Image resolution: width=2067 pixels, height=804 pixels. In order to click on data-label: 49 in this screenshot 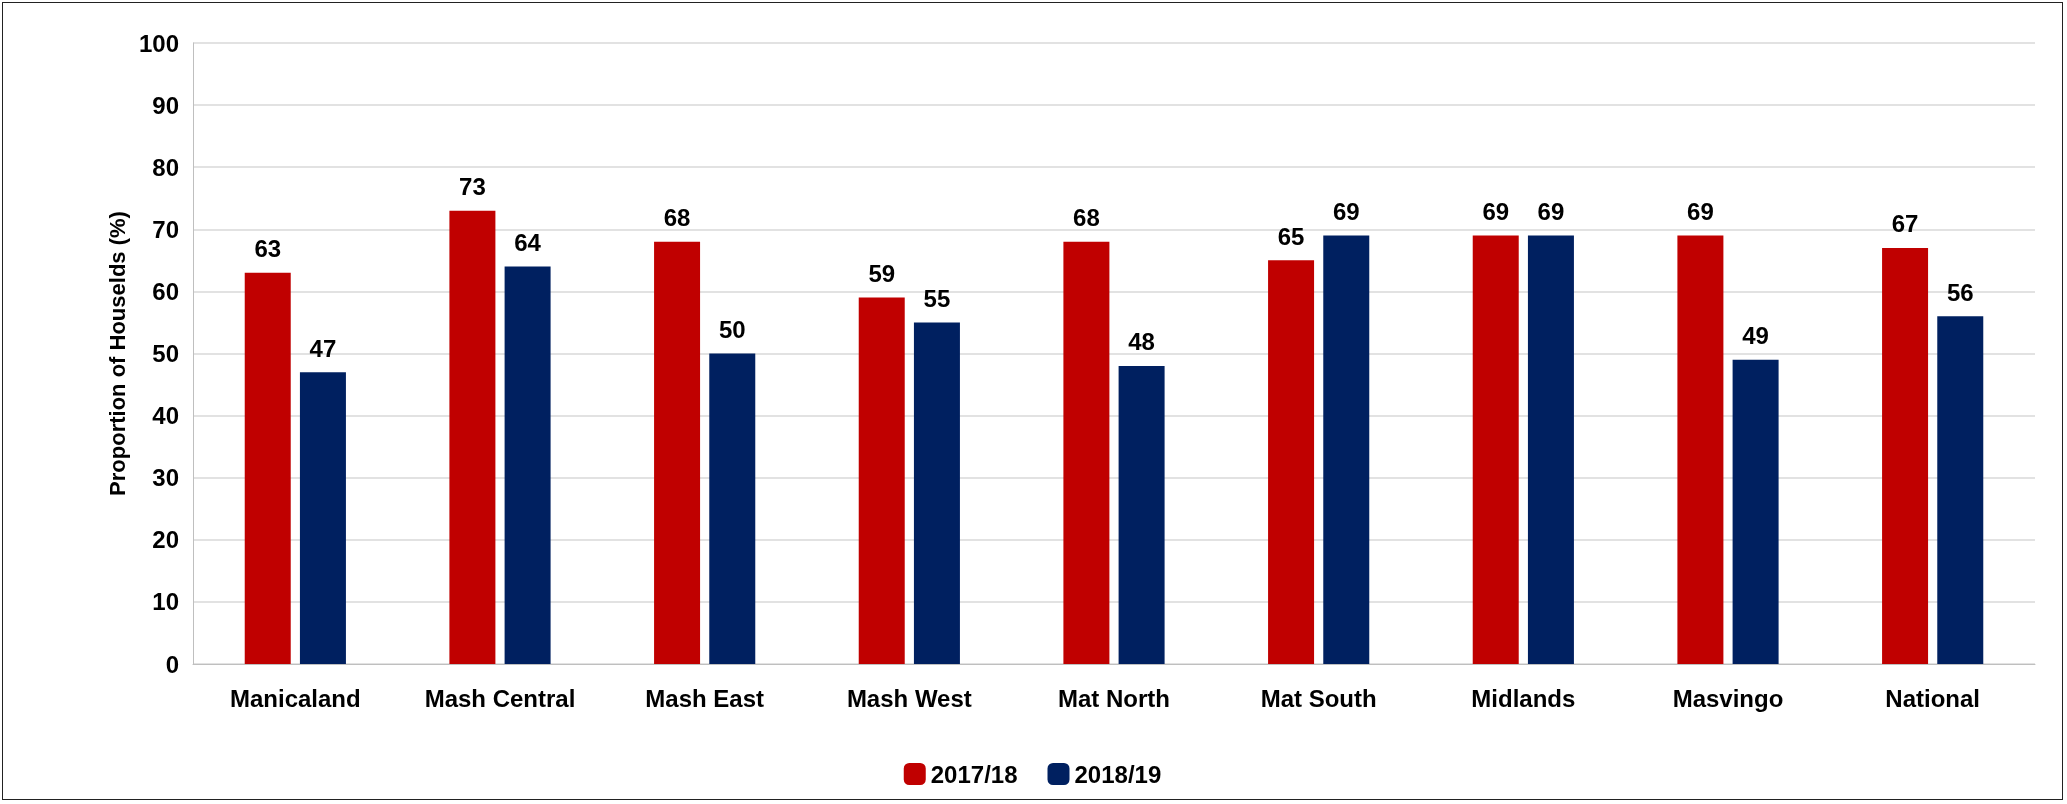, I will do `click(1755, 336)`.